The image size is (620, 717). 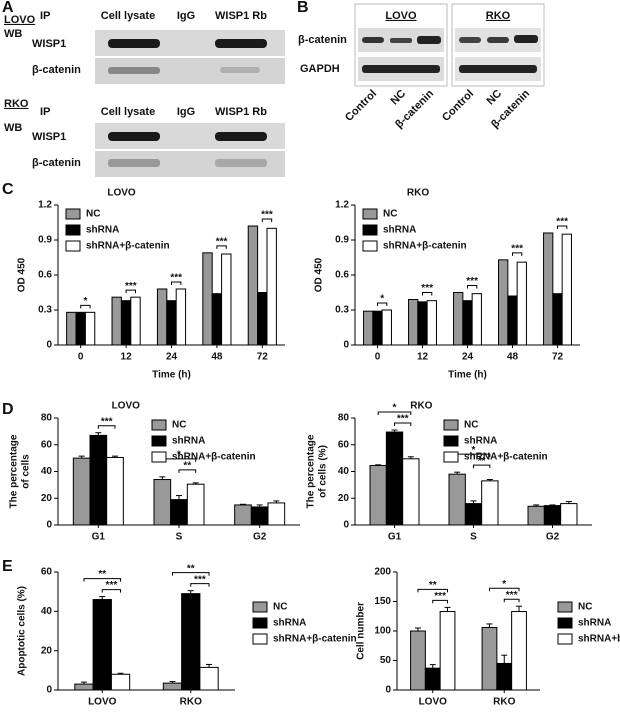 I want to click on legend-label: NC, so click(x=585, y=607).